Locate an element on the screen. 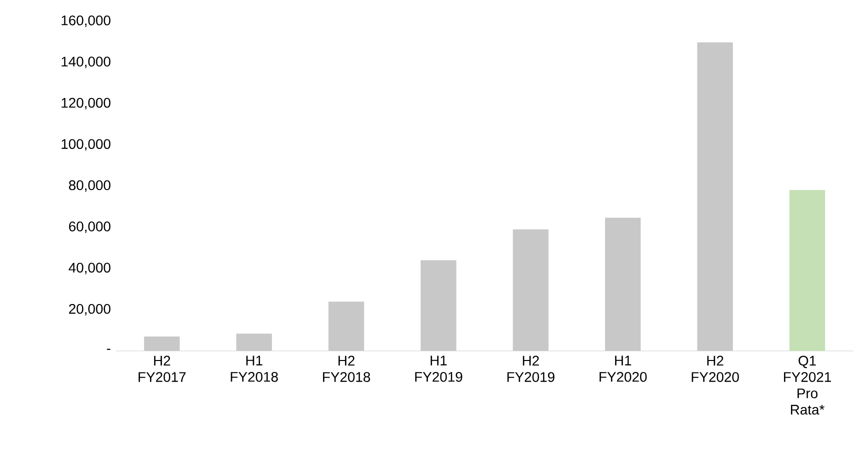 The width and height of the screenshot is (863, 468). x-tick-label: Q1 FY2021 Pro Rata* is located at coordinates (807, 385).